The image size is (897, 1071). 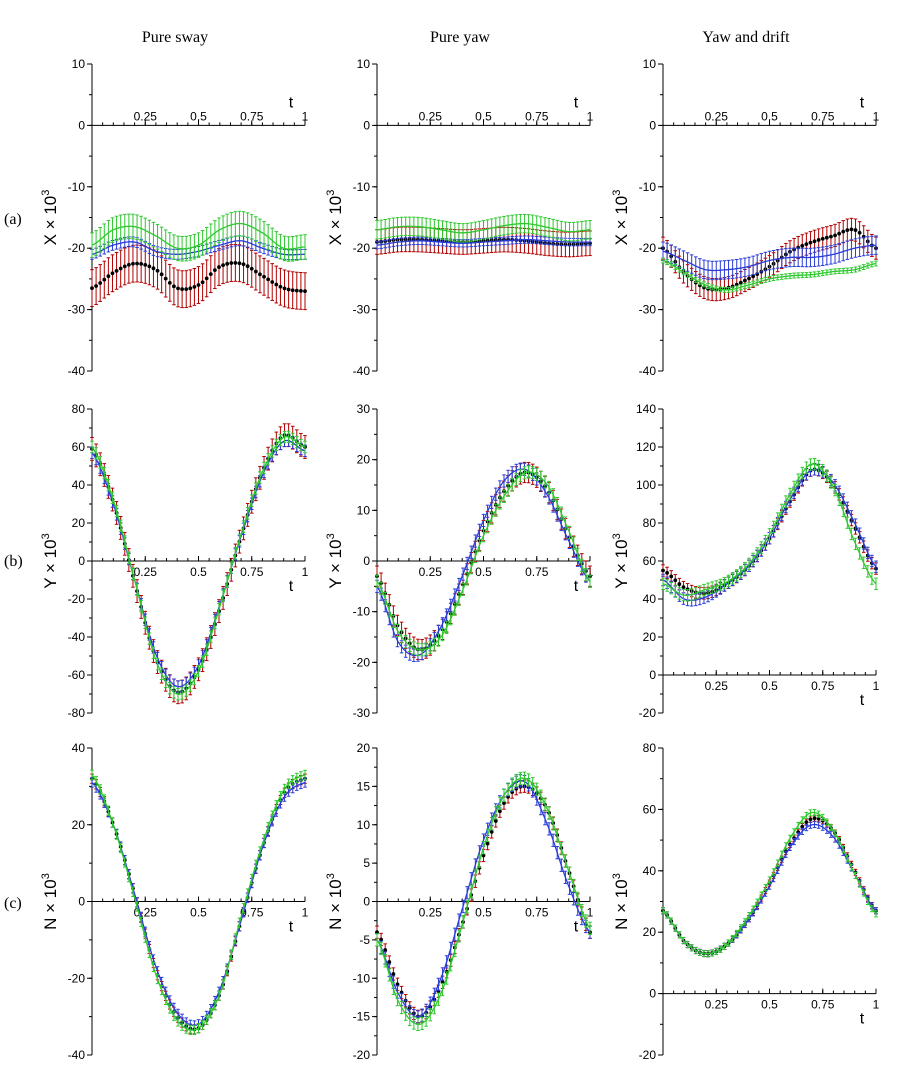 What do you see at coordinates (175, 37) in the screenshot?
I see `column-title-pure-sway: Pure sway` at bounding box center [175, 37].